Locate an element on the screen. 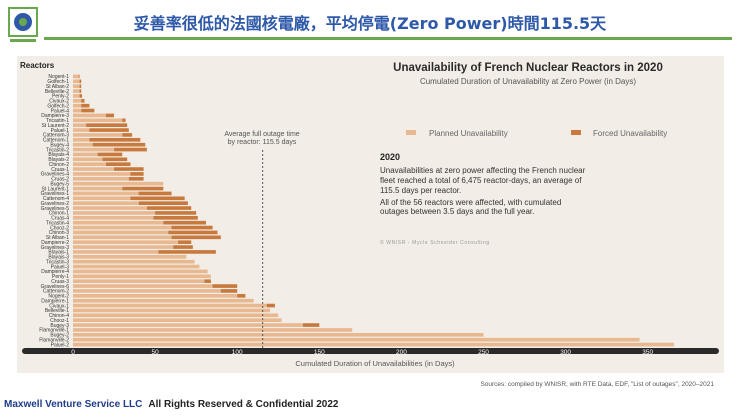  legend-label-forced: Forced Unavailability is located at coordinates (630, 133).